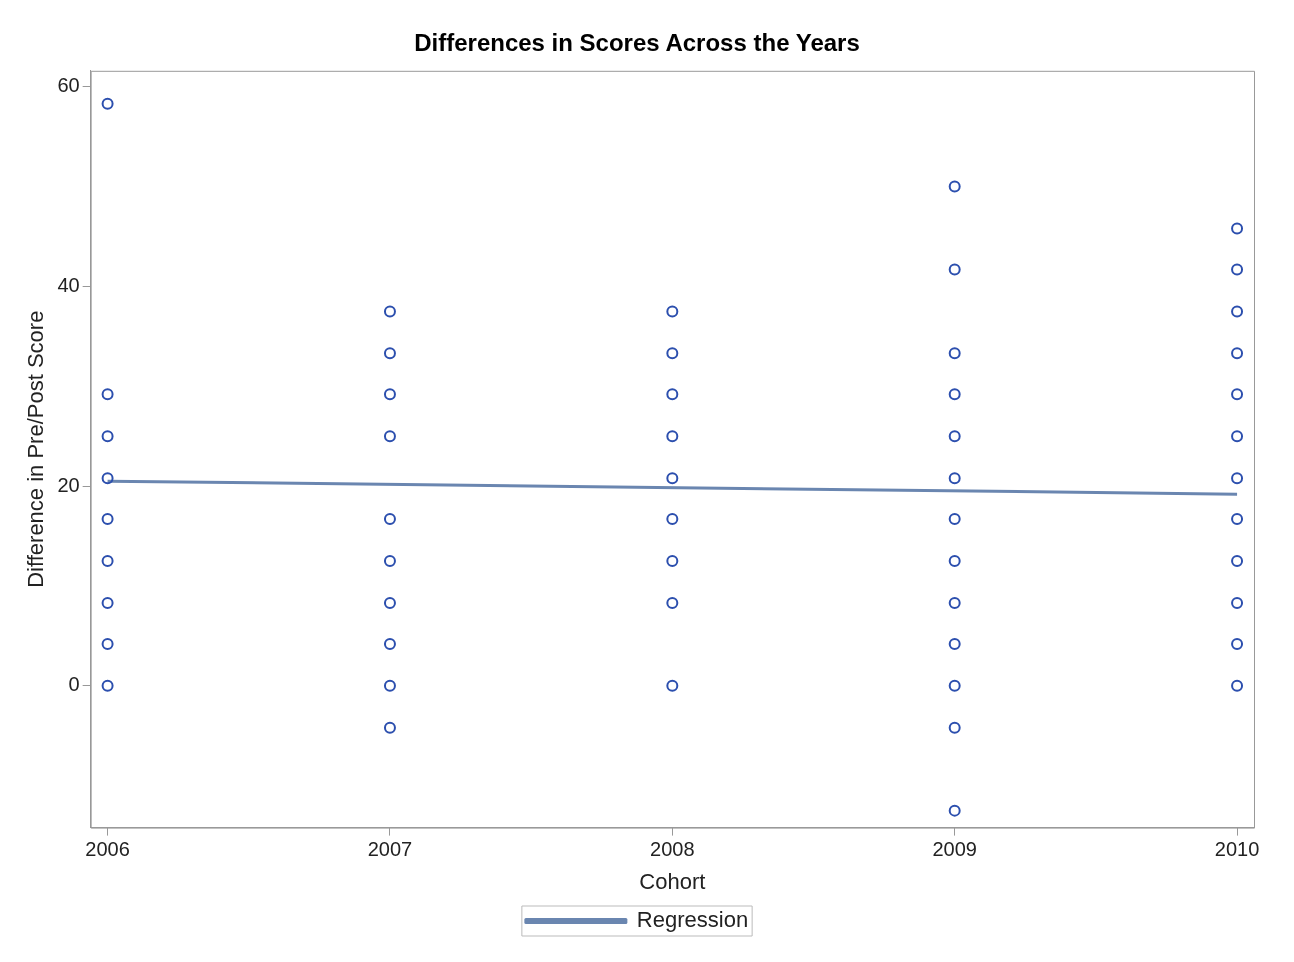 The width and height of the screenshot is (1294, 962). I want to click on y-tick-label: 40, so click(68, 284).